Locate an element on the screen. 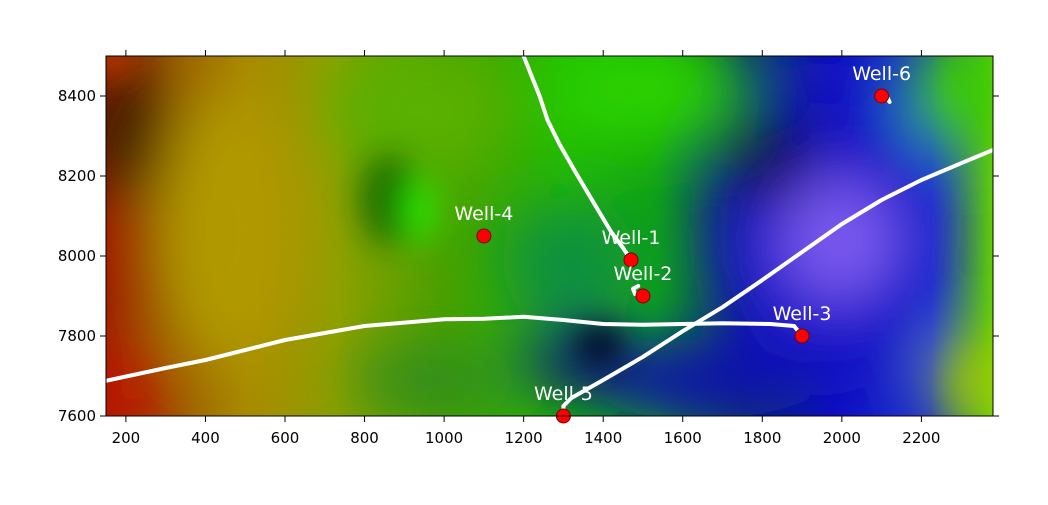  well-label-well-5: Well-5 is located at coordinates (563, 394).